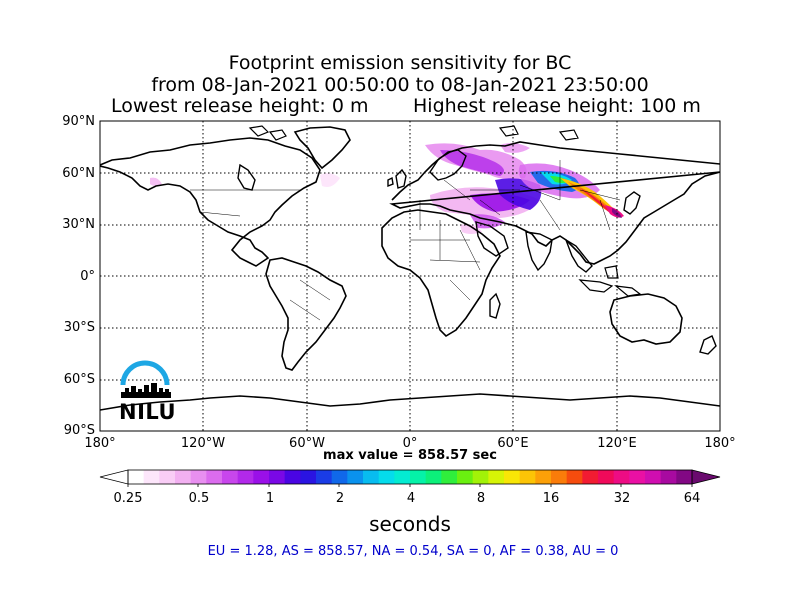  What do you see at coordinates (578, 255) in the screenshot?
I see `coast-se-asia` at bounding box center [578, 255].